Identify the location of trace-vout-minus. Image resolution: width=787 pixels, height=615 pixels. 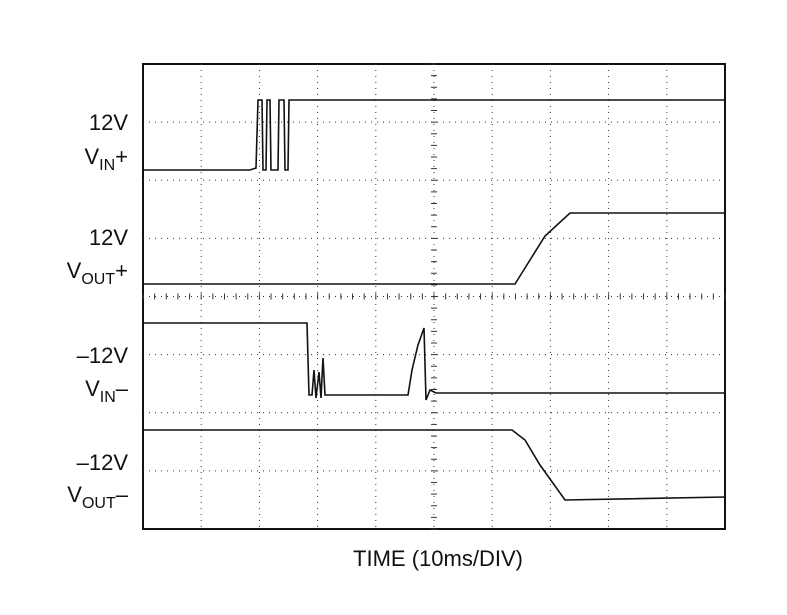
(434, 465).